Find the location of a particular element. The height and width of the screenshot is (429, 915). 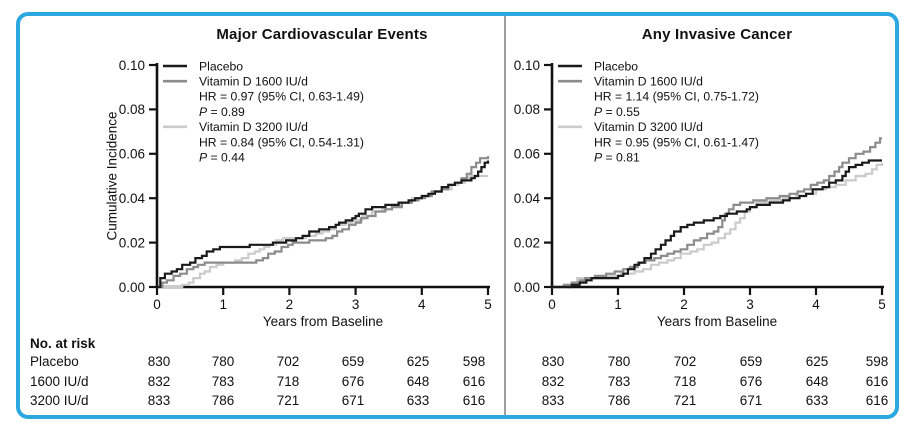

risk-row-label-1600: 1600 IU/d is located at coordinates (59, 381).